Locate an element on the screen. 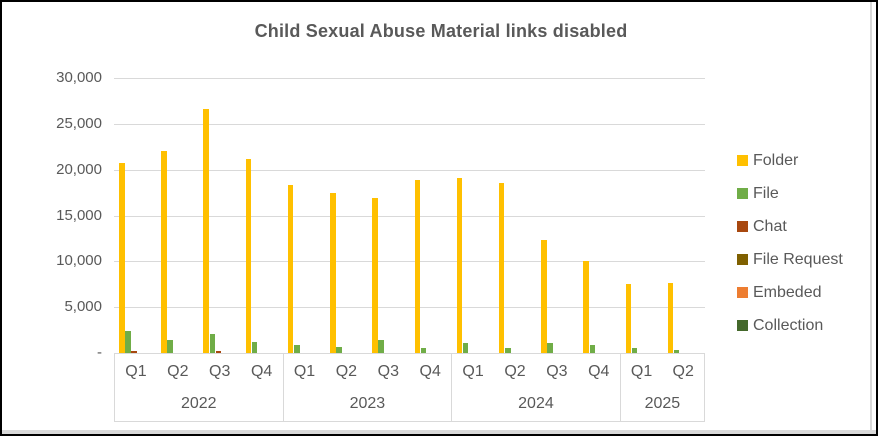  bar-folder-2025-q2 is located at coordinates (670, 318).